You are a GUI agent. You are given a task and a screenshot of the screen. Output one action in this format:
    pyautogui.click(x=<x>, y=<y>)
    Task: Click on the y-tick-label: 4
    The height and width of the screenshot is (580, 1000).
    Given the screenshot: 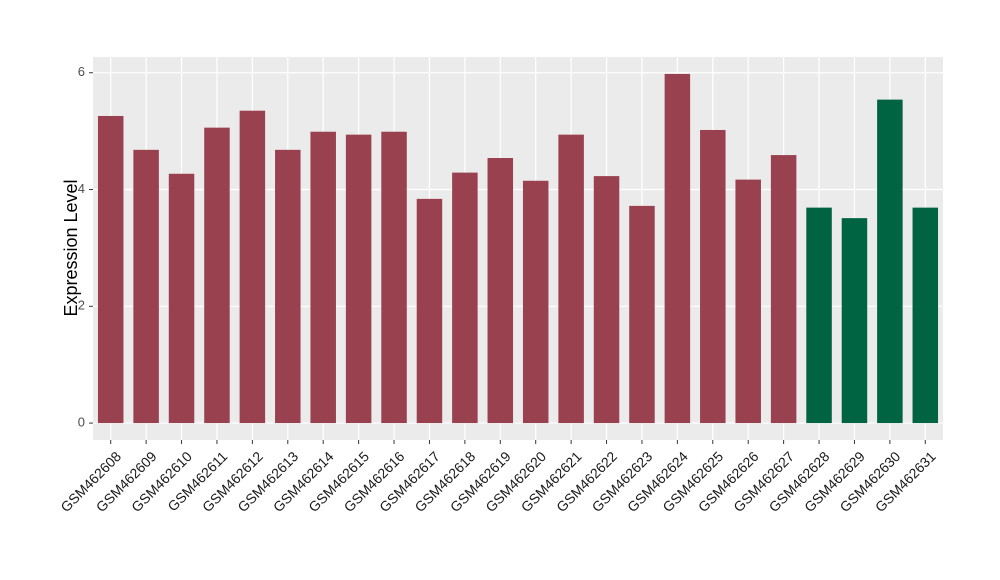 What is the action you would take?
    pyautogui.click(x=81, y=188)
    